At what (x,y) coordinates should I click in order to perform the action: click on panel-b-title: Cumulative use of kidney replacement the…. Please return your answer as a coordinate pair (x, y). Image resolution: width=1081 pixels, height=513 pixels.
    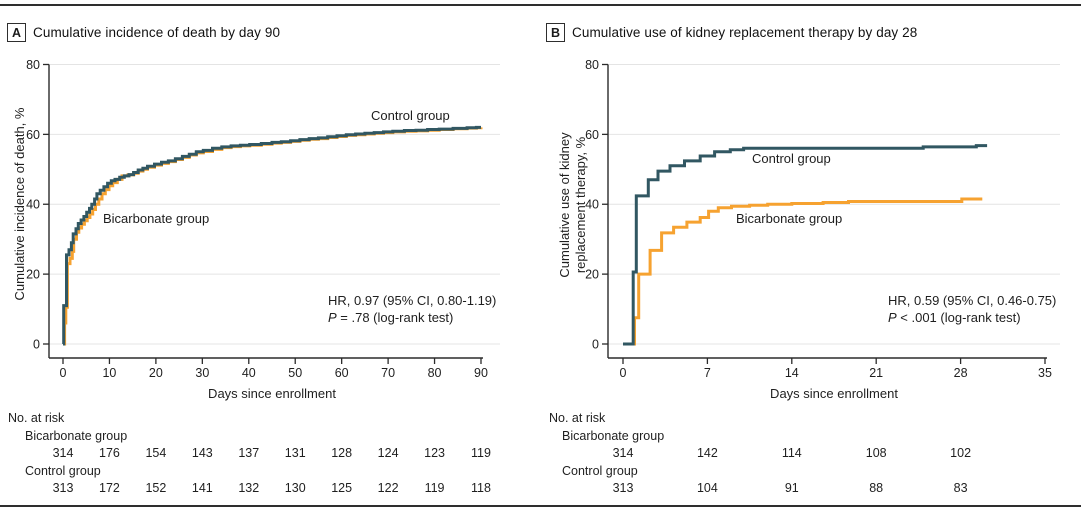
    Looking at the image, I should click on (745, 32).